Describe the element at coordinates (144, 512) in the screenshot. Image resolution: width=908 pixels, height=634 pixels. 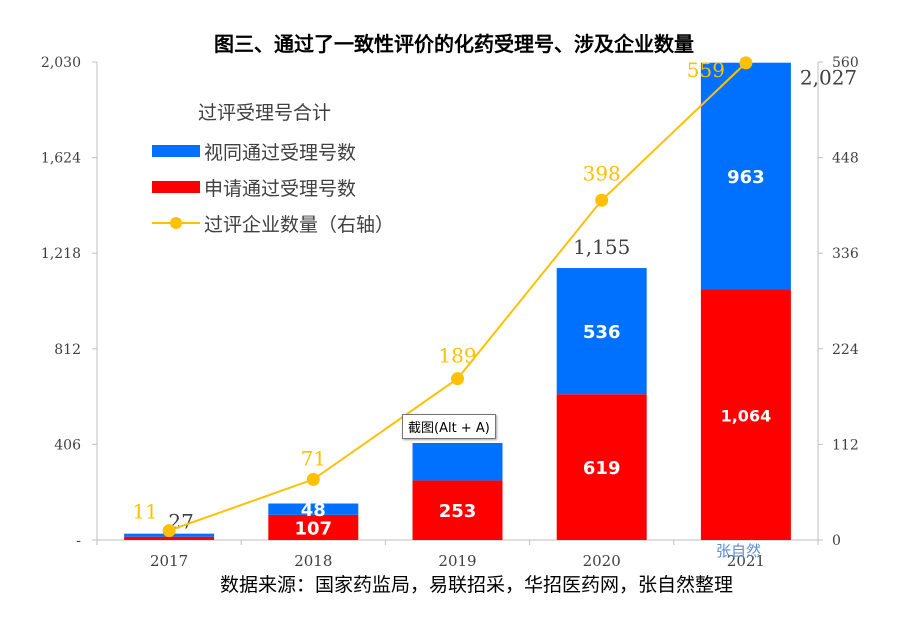
I see `enterprise-value-label: 11` at that location.